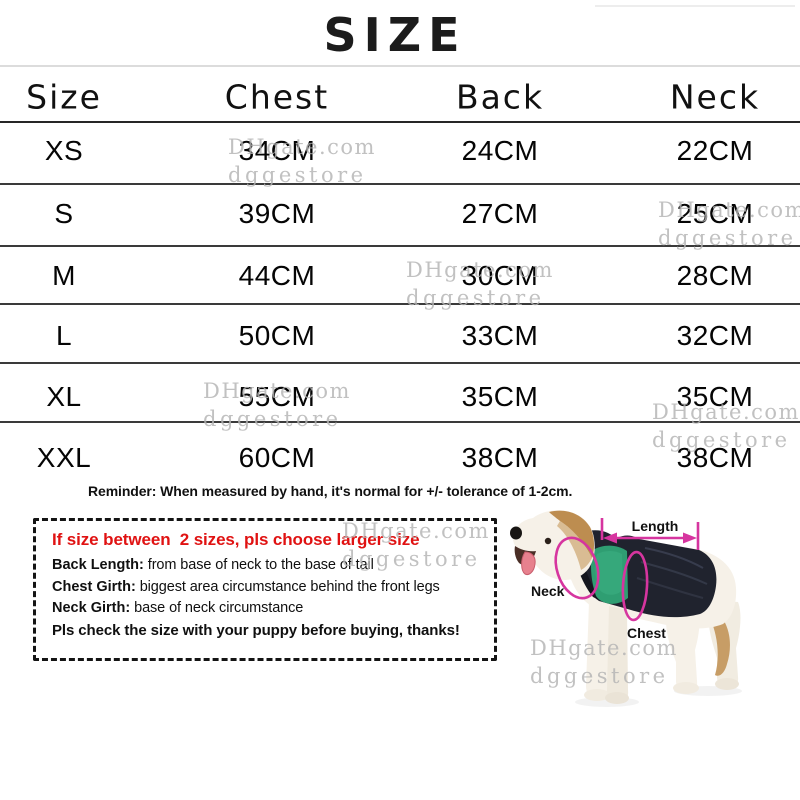 The height and width of the screenshot is (800, 800). I want to click on cell-neck: 32CM, so click(715, 335).